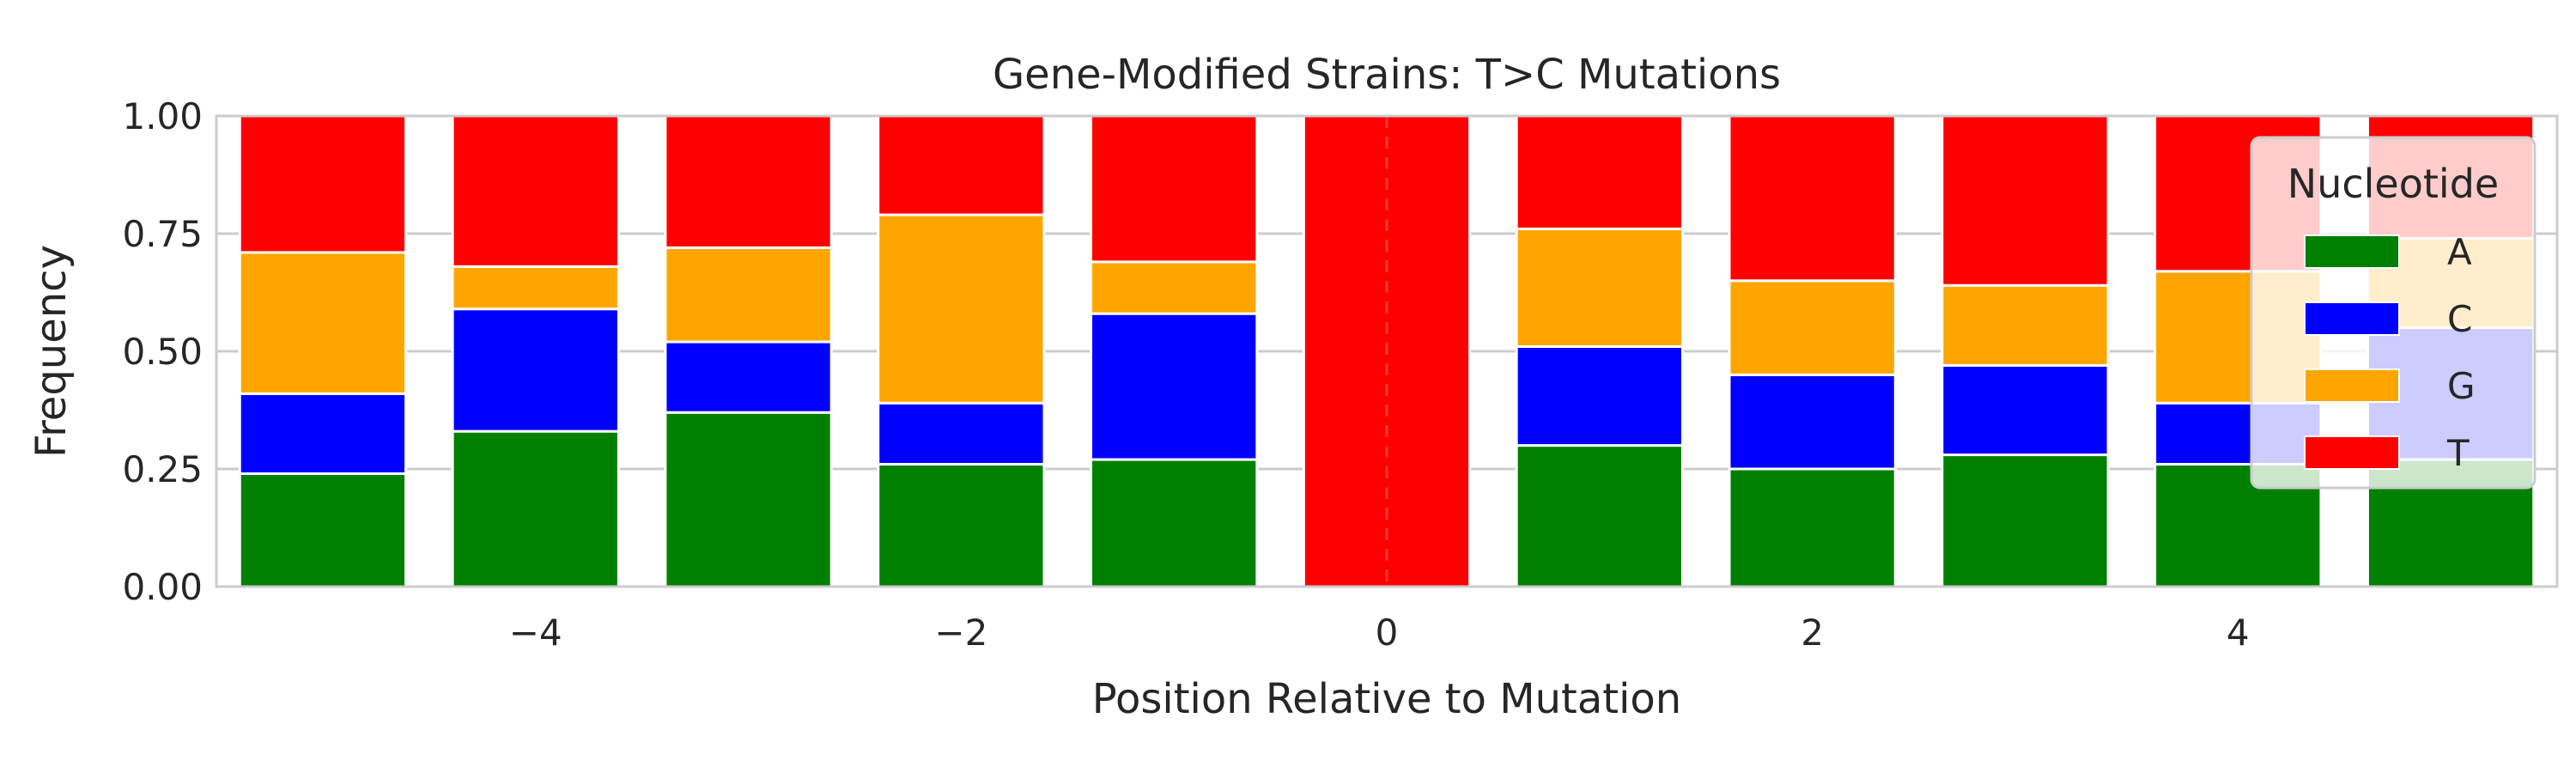  I want to click on legend-item-T: T, so click(2387, 453).